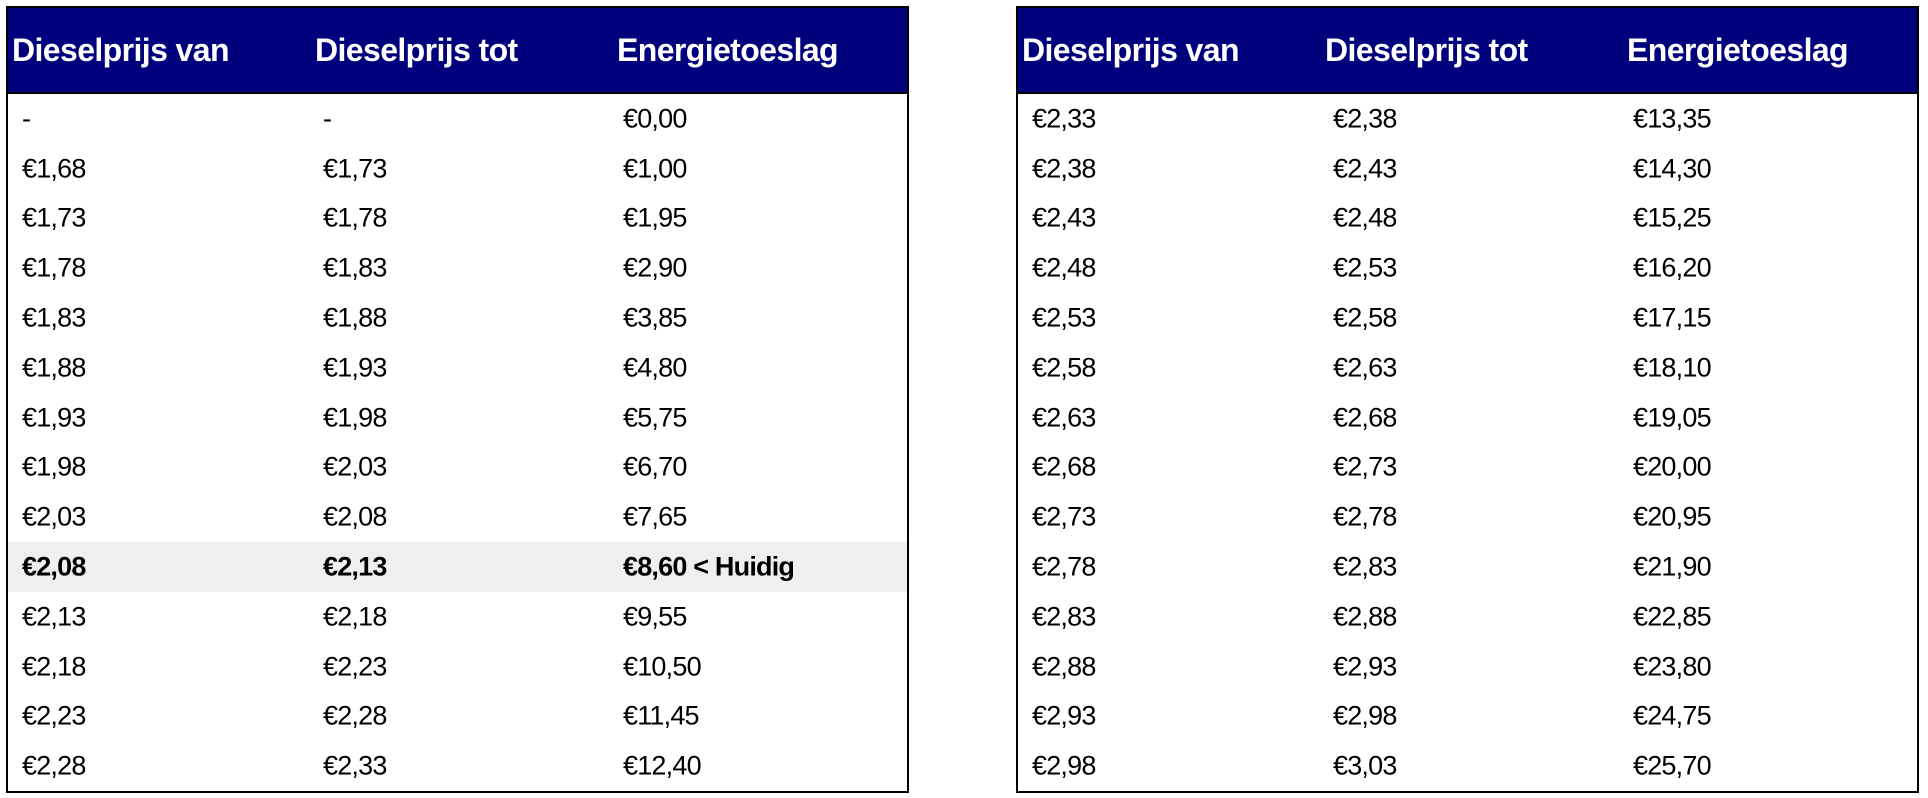 The image size is (1928, 798). Describe the element at coordinates (661, 715) in the screenshot. I see `cell-energy-surcharge: €11,45` at that location.